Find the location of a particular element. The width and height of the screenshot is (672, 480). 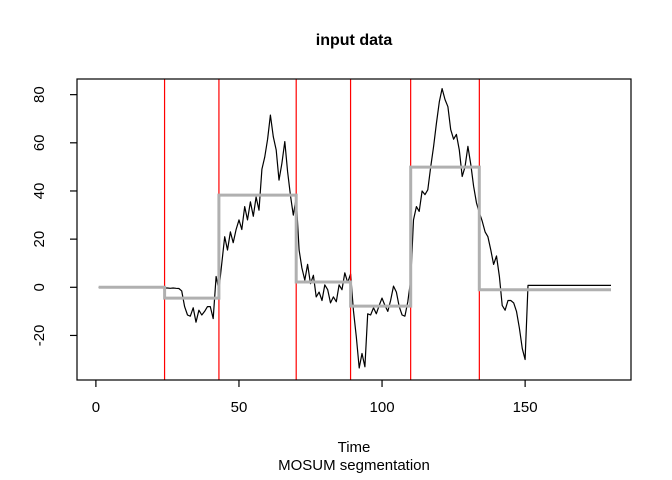

x-tick-label: 100 is located at coordinates (382, 407).